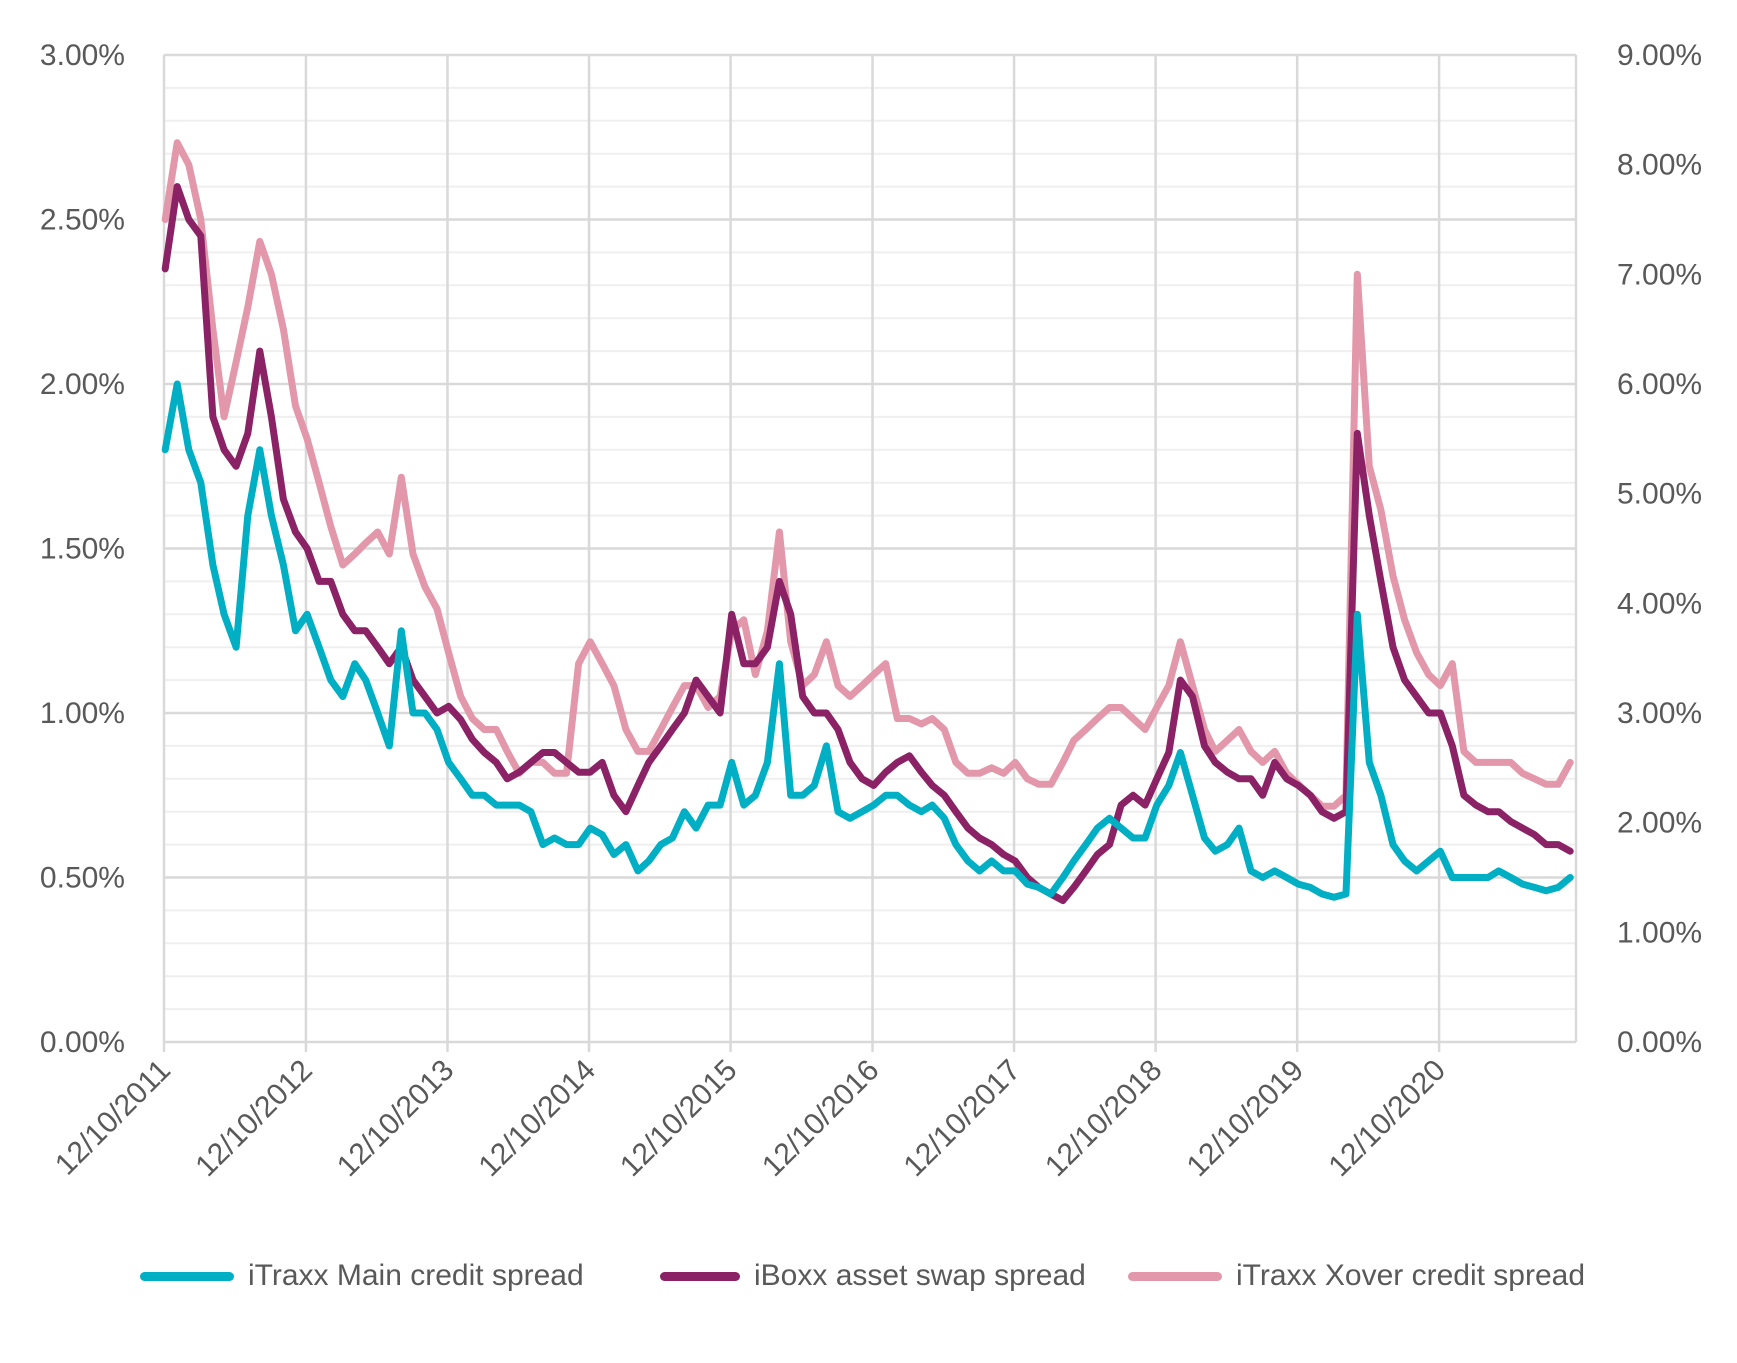 The width and height of the screenshot is (1737, 1363). What do you see at coordinates (1659, 603) in the screenshot?
I see `right-y-tick-label: 4.00%` at bounding box center [1659, 603].